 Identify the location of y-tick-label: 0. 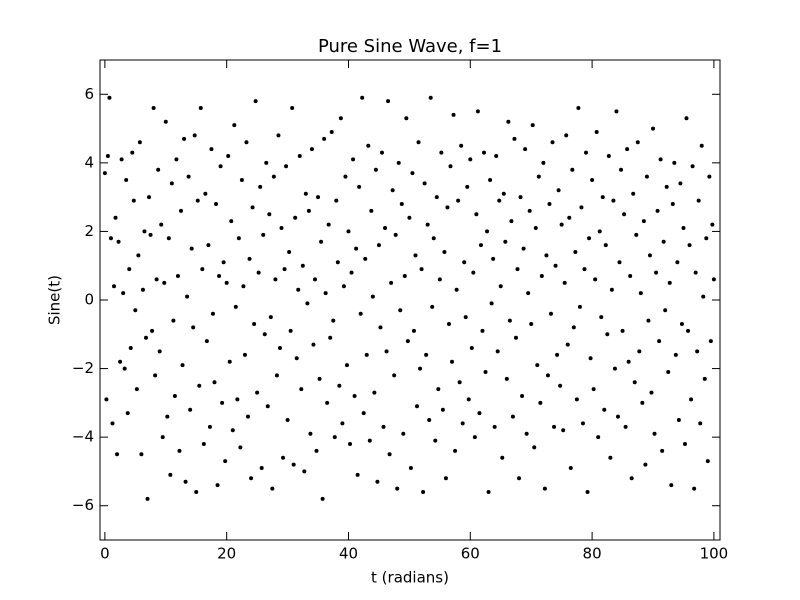
(89, 300).